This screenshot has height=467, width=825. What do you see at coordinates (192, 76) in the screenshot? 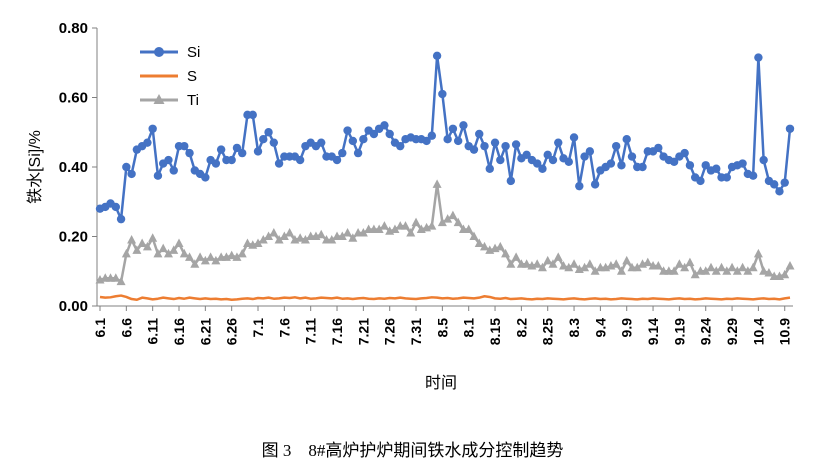
I see `legend-label: S` at bounding box center [192, 76].